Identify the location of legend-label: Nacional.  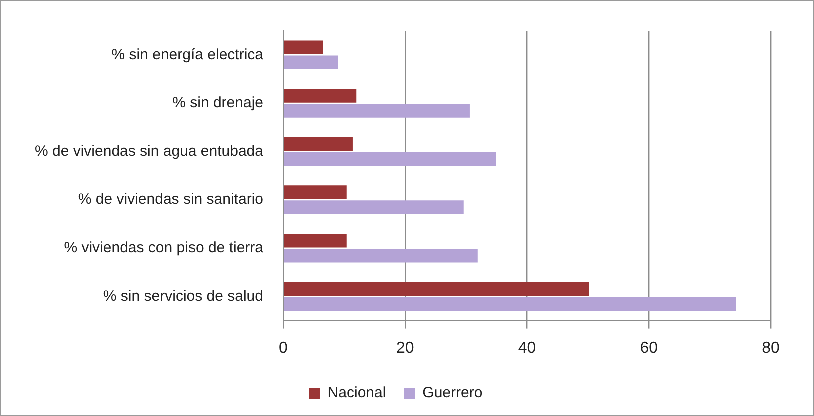
(357, 393).